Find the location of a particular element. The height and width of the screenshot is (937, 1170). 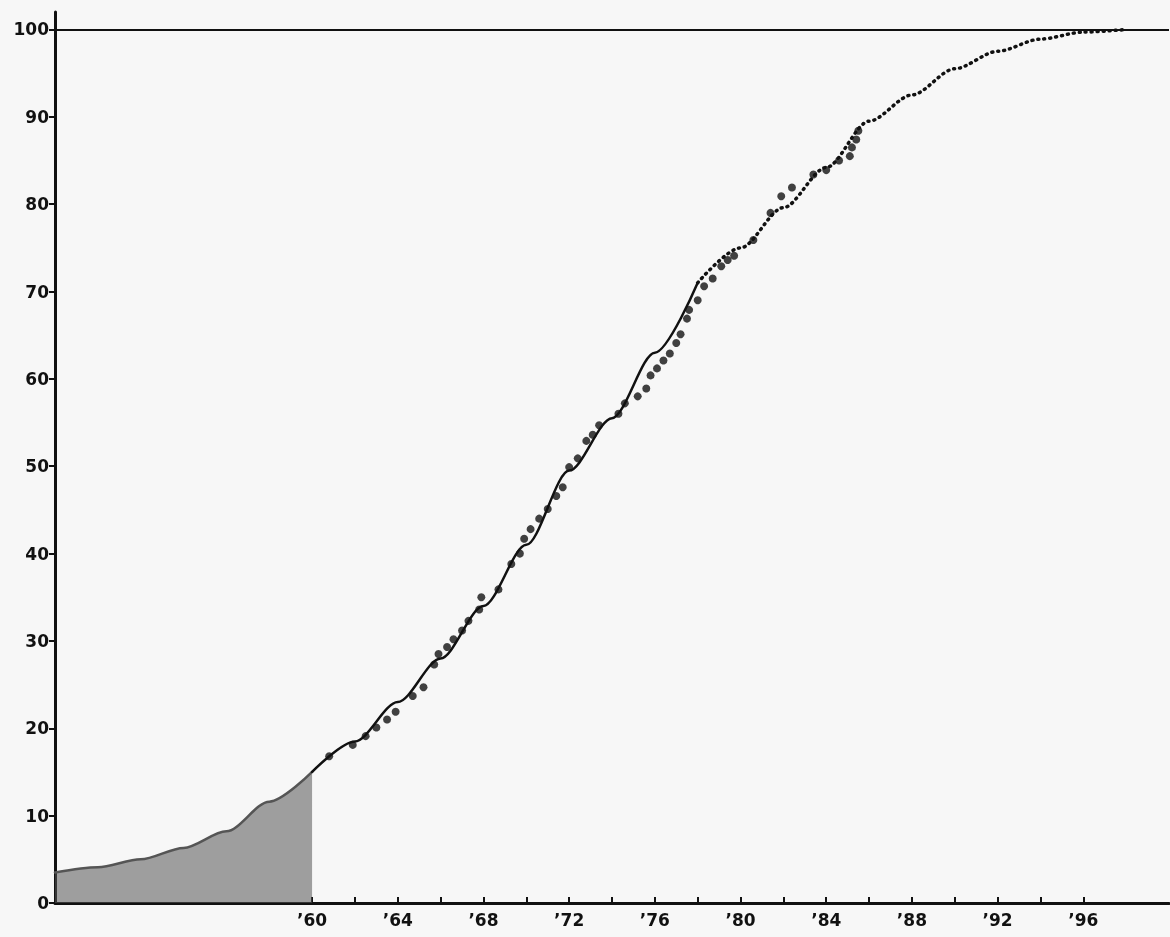

y-tick-label: 30 is located at coordinates (37, 640).